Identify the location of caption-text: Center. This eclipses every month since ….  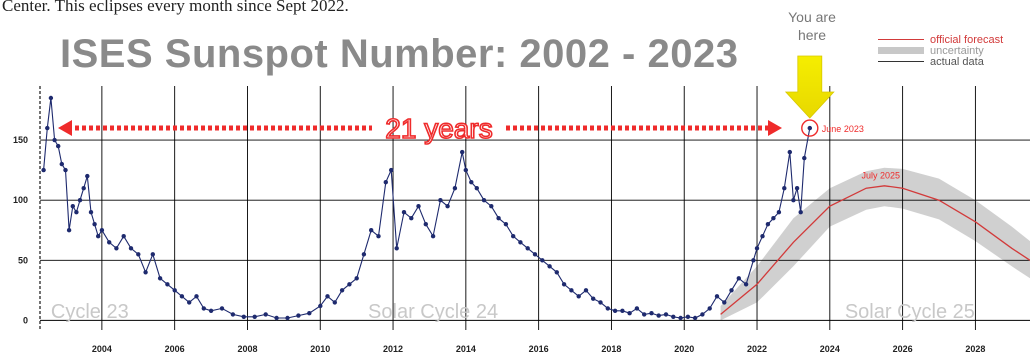
(175, 7).